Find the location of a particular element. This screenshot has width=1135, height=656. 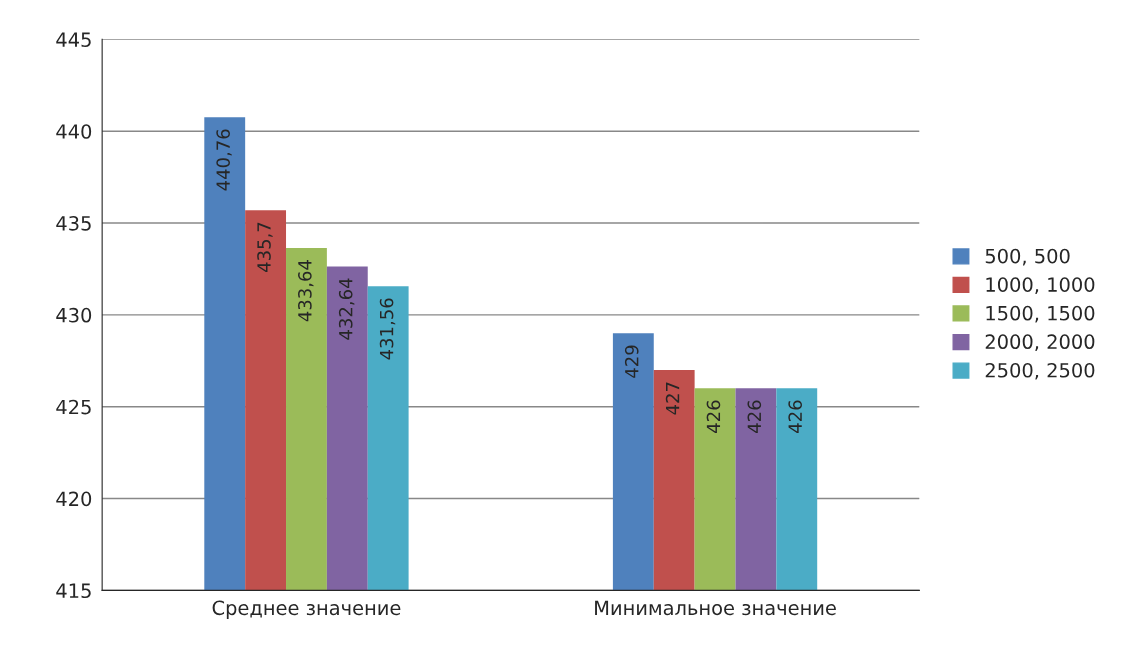

legend-label: 500, 500 is located at coordinates (1027, 257).